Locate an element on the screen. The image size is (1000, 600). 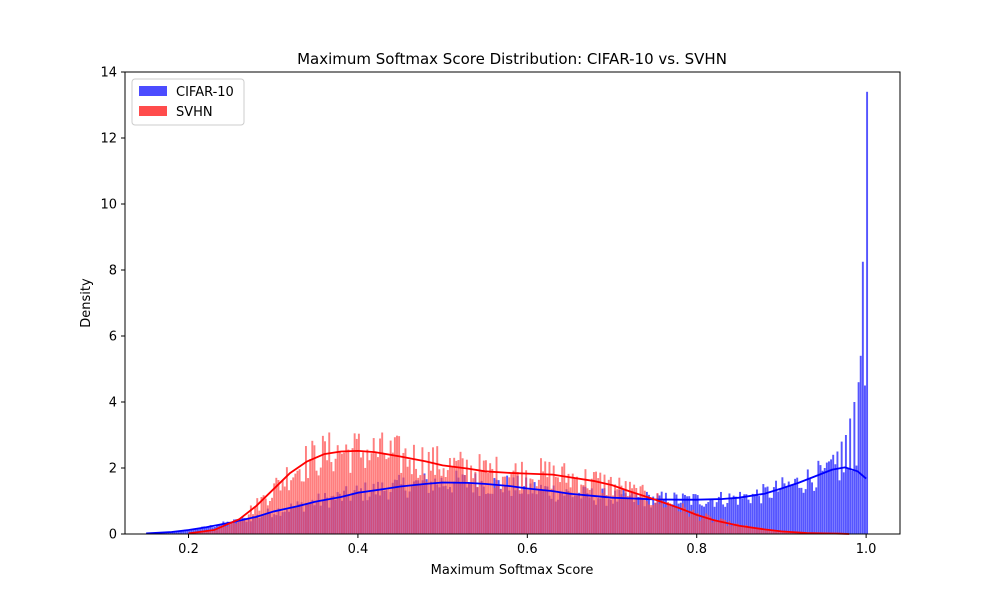
y-tick-label: 2 is located at coordinates (113, 469).